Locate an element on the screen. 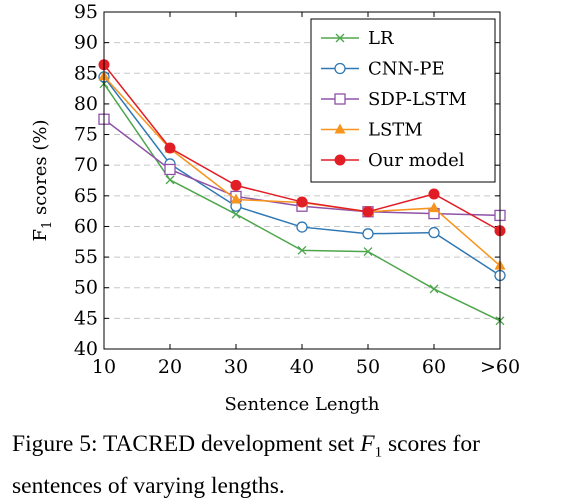 This screenshot has width=563, height=503. x-tick-label: 20 is located at coordinates (170, 367).